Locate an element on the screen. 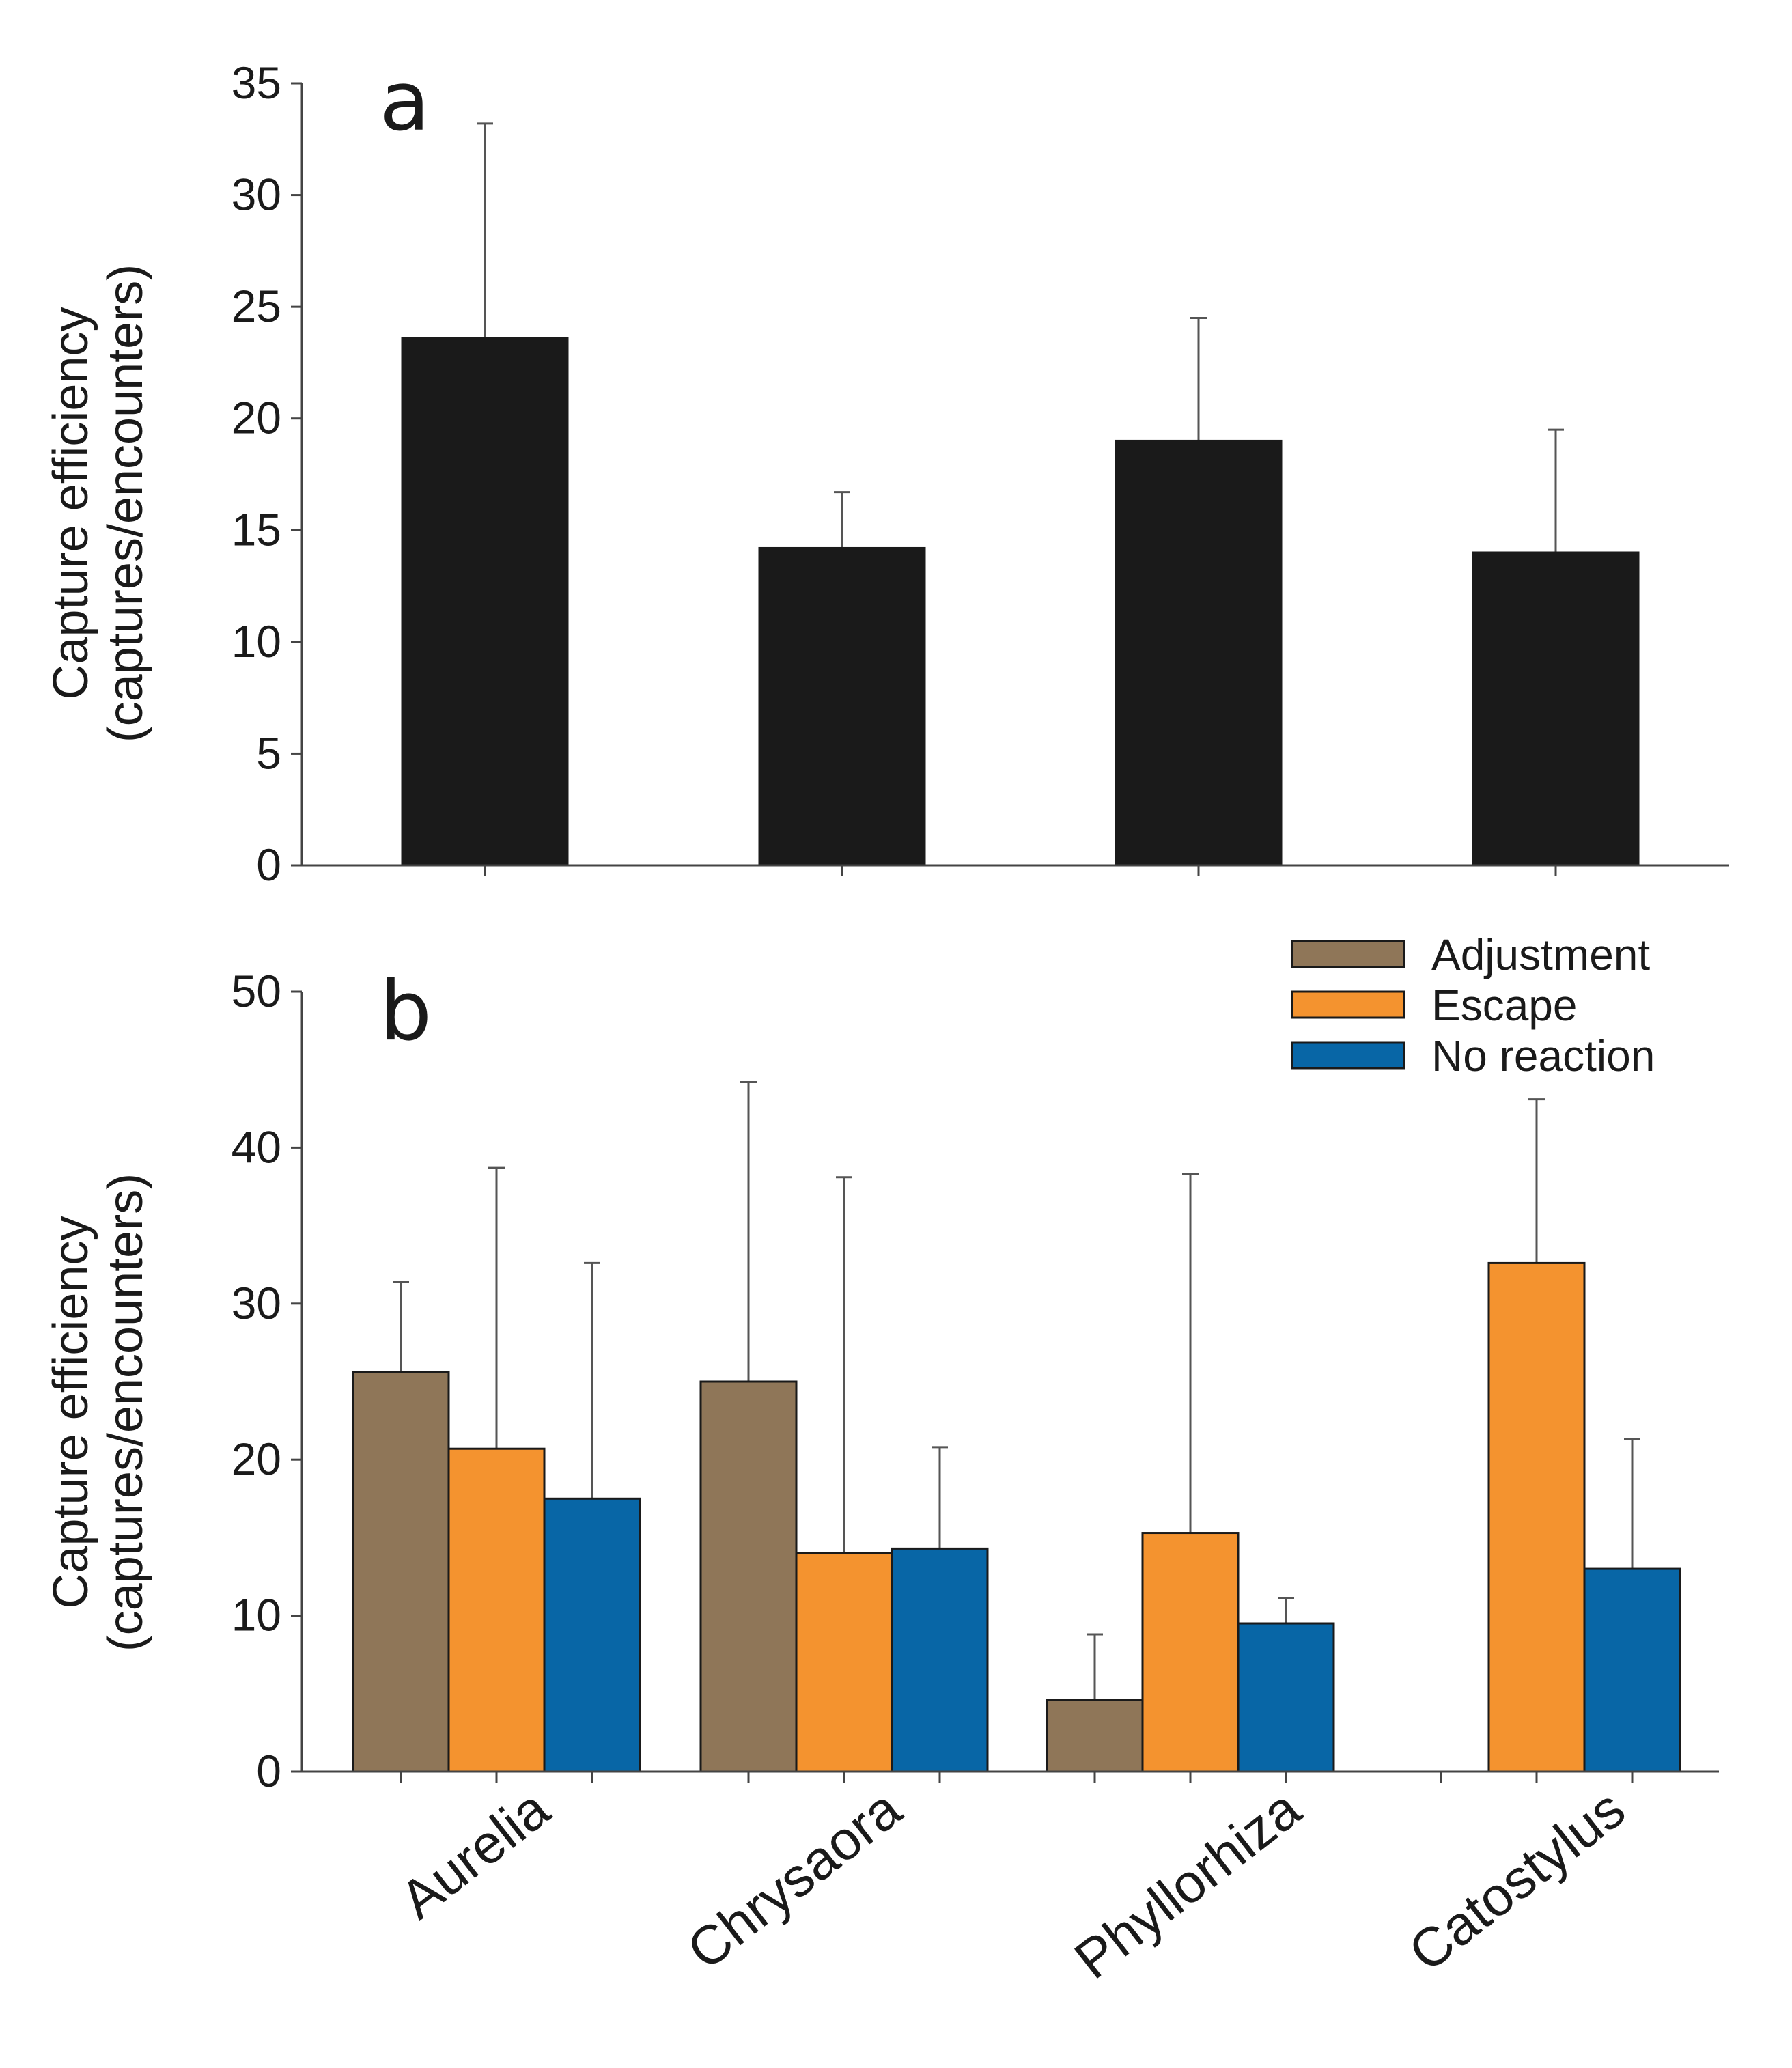  category-label-phyllorhiza: Phyllorhiza is located at coordinates (1187, 1884).